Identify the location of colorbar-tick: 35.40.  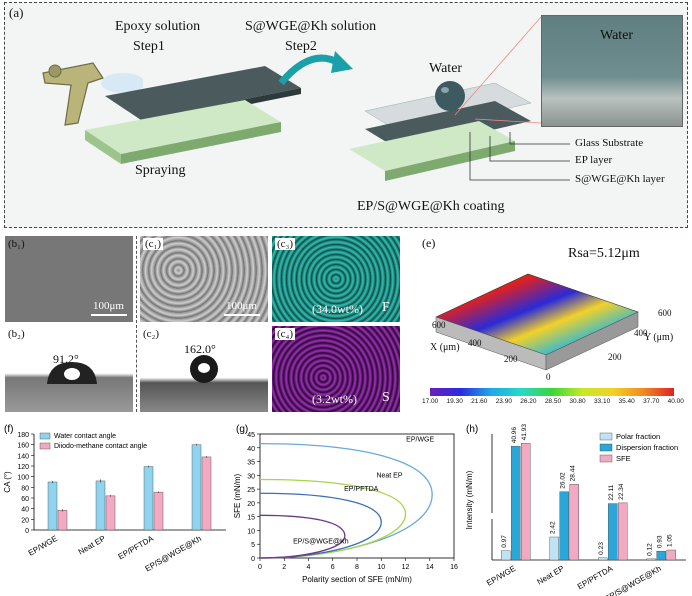
(626, 401).